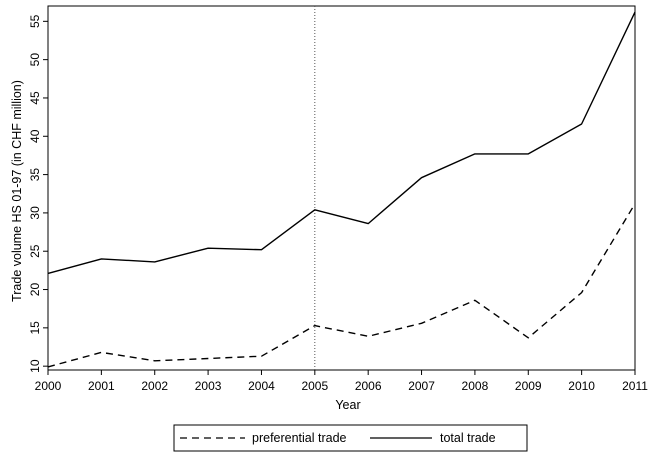 Image resolution: width=649 pixels, height=455 pixels. Describe the element at coordinates (208, 386) in the screenshot. I see `x-tick-label: 2003` at that location.